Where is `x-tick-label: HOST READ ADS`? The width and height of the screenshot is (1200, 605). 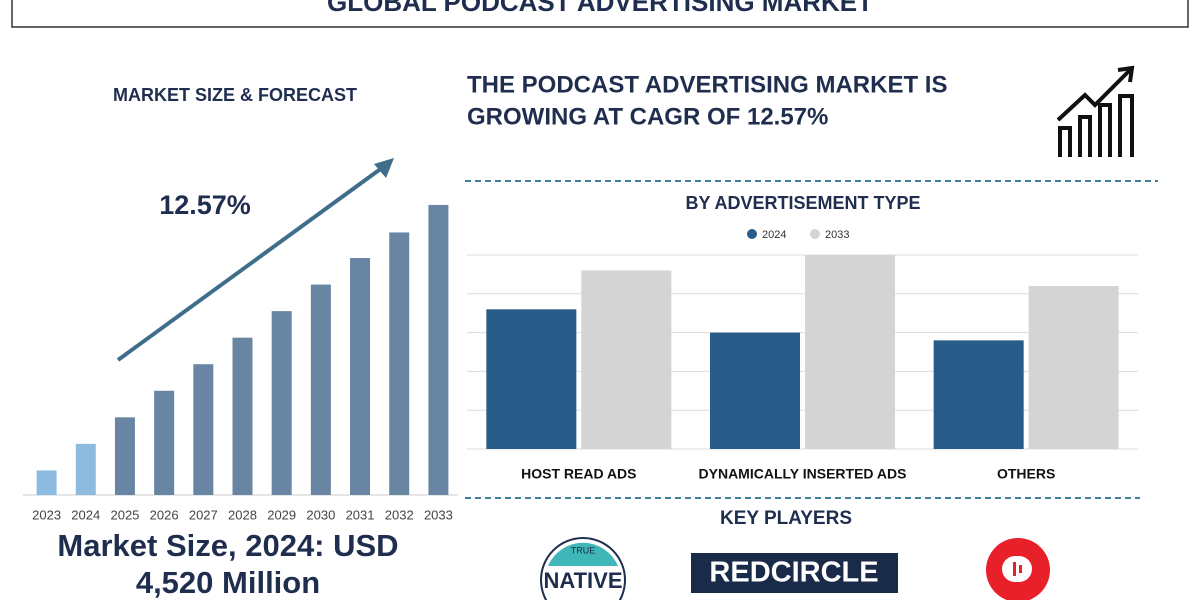 x-tick-label: HOST READ ADS is located at coordinates (578, 474).